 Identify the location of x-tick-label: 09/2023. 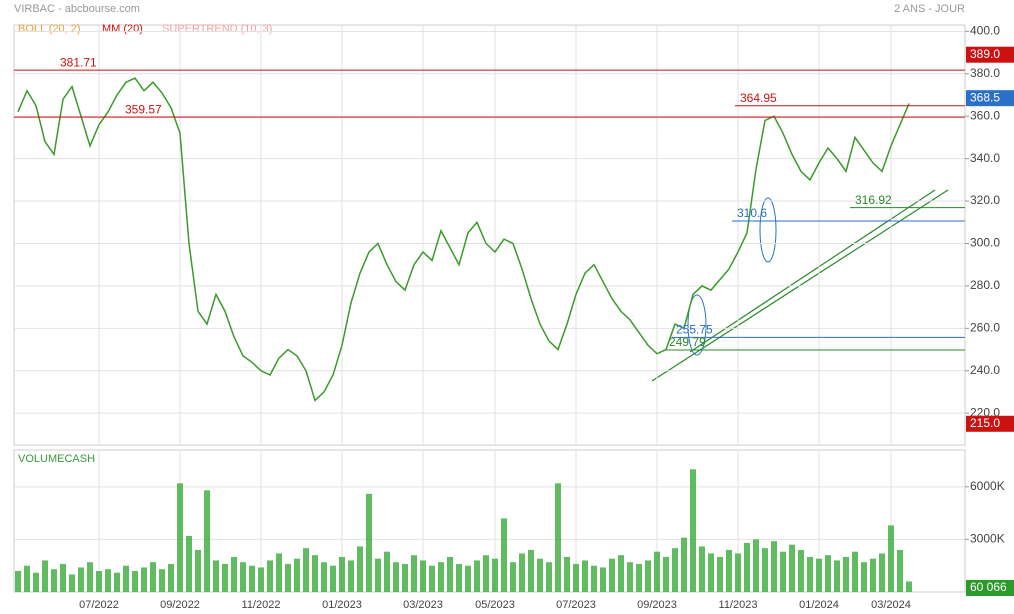
(657, 605).